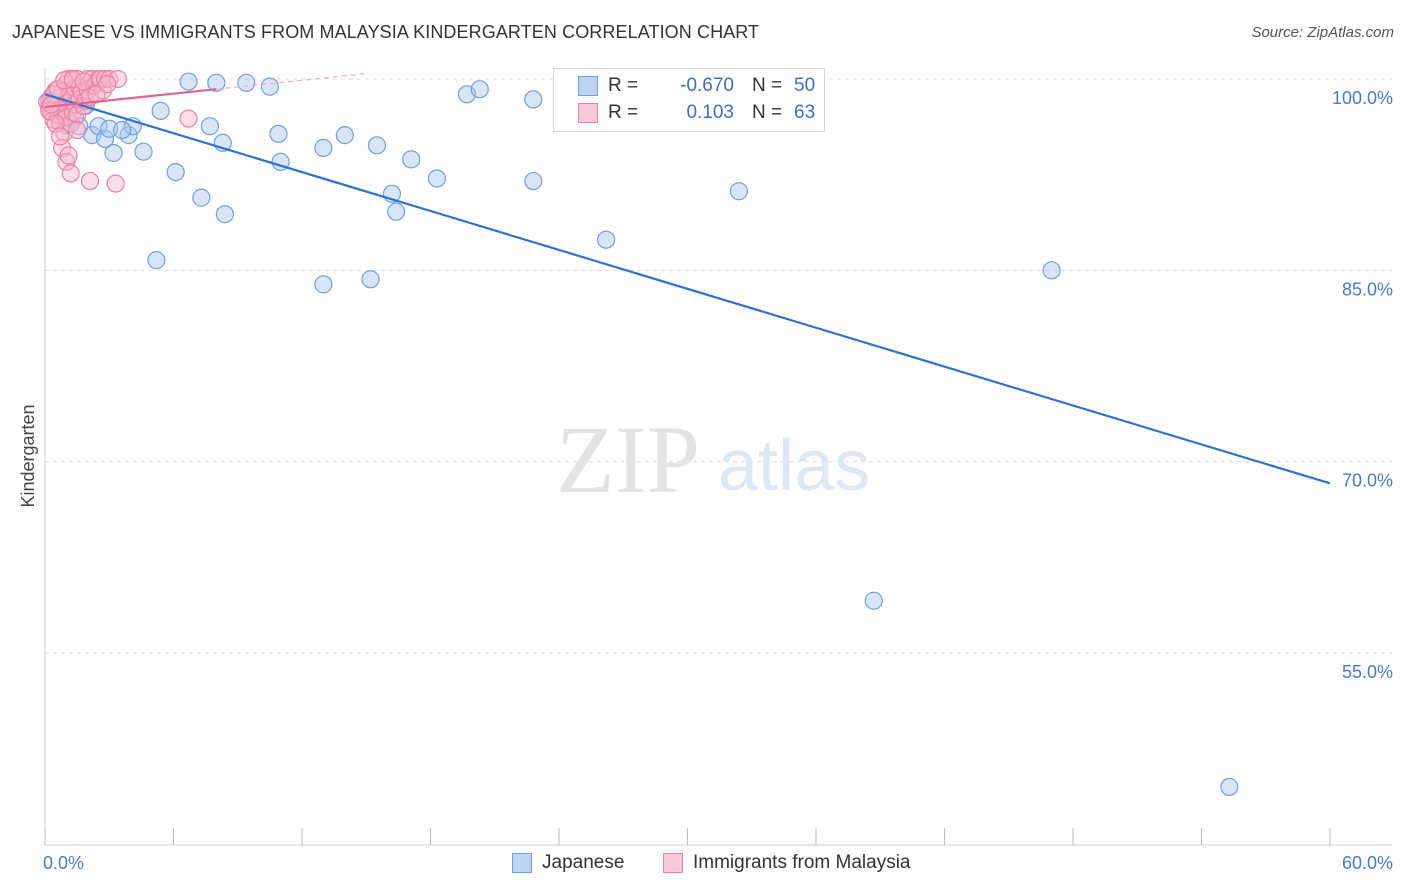 The width and height of the screenshot is (1406, 892). Describe the element at coordinates (802, 862) in the screenshot. I see `bottom-legend-label: Immigrants from Malaysia` at that location.